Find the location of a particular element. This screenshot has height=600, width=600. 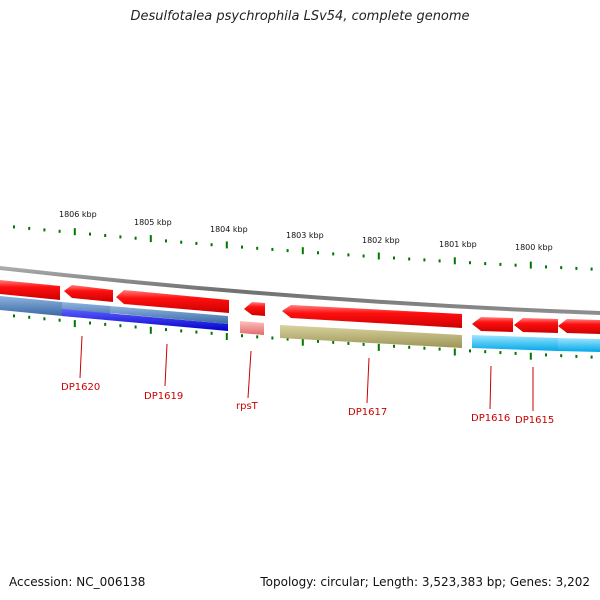

genome-backbone is located at coordinates (300, 290).